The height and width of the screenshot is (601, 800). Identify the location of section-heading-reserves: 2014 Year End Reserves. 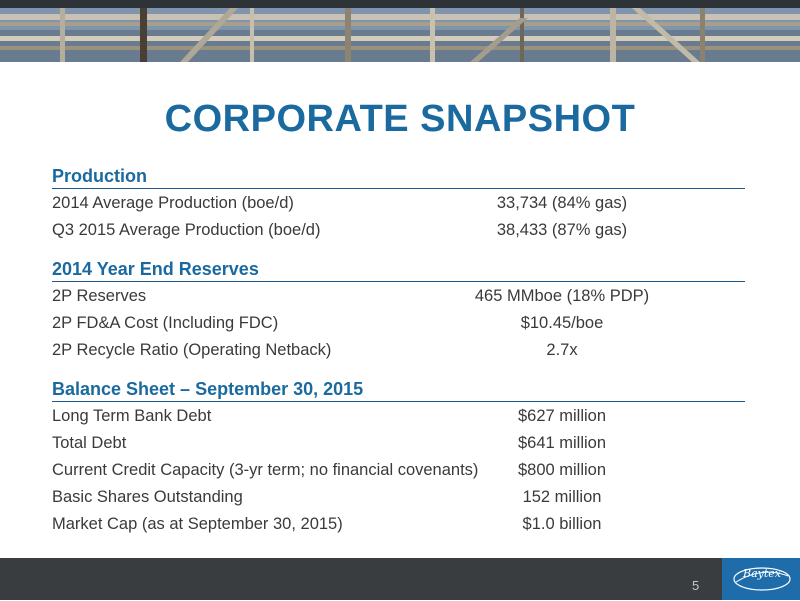
(398, 270).